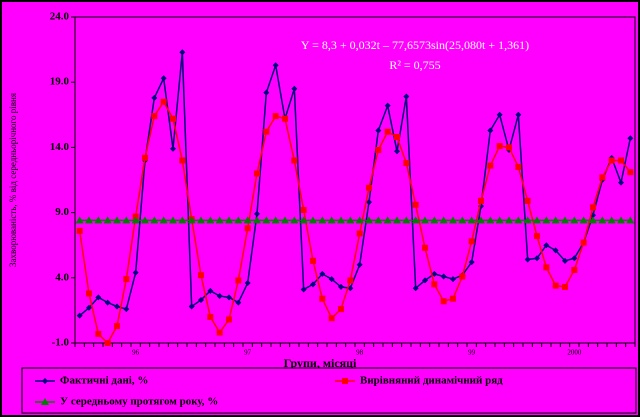 The width and height of the screenshot is (640, 417). Describe the element at coordinates (431, 381) in the screenshot. I see `legend-label: Вирівняний динамічний ряд` at that location.